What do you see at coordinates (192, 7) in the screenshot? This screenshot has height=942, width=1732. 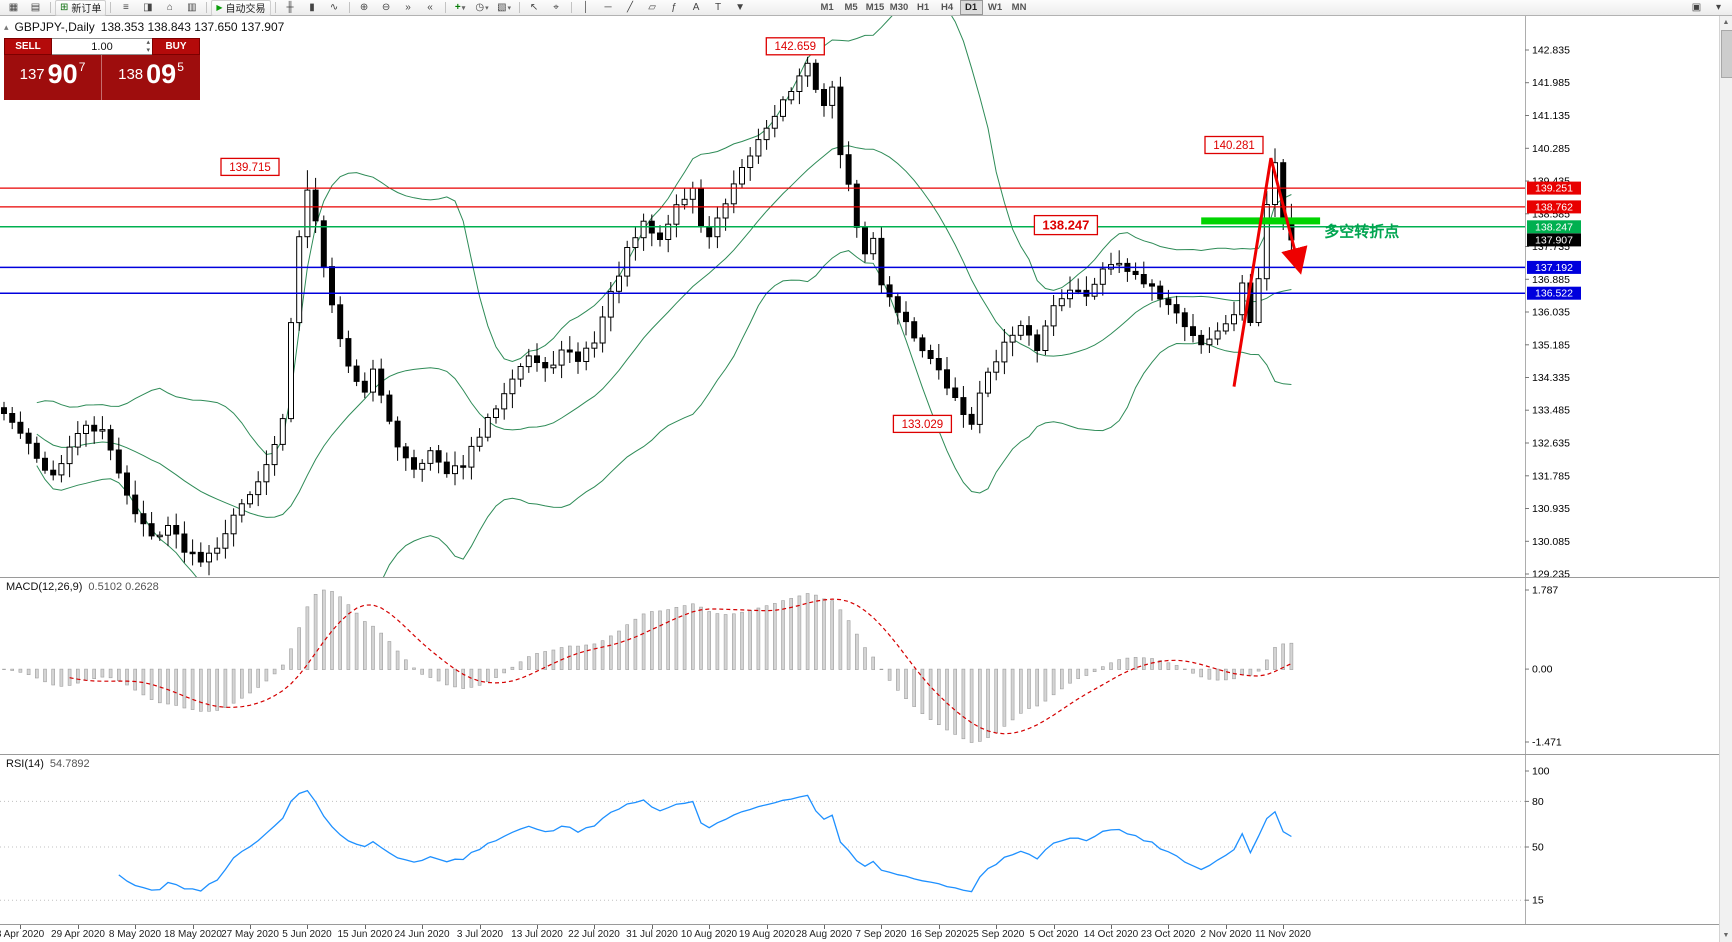 I see `terminal-icon: ▥` at bounding box center [192, 7].